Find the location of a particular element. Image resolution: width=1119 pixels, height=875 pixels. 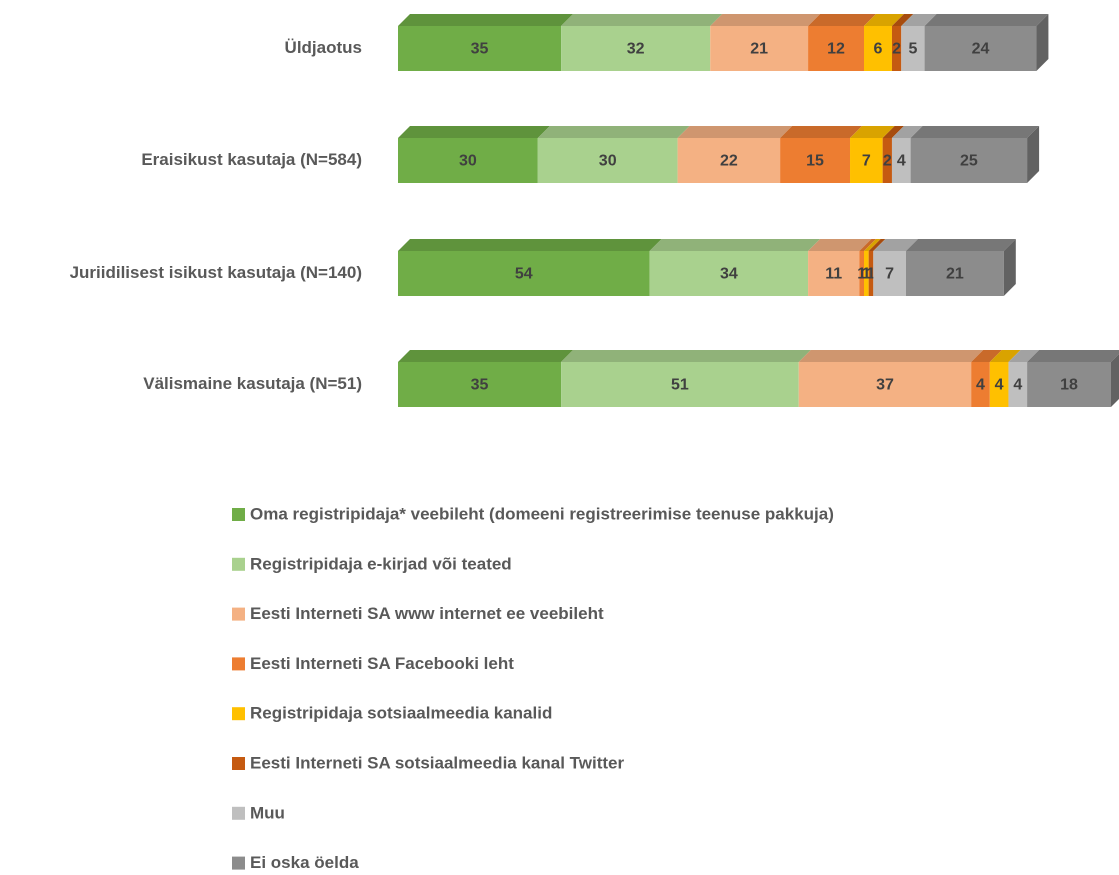

category-label: Välismaine kasutaja (N=51) is located at coordinates (252, 383).